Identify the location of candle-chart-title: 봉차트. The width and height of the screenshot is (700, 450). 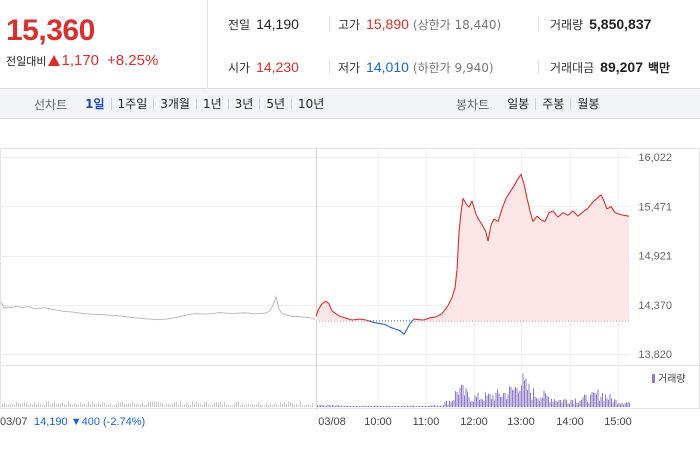
(473, 104).